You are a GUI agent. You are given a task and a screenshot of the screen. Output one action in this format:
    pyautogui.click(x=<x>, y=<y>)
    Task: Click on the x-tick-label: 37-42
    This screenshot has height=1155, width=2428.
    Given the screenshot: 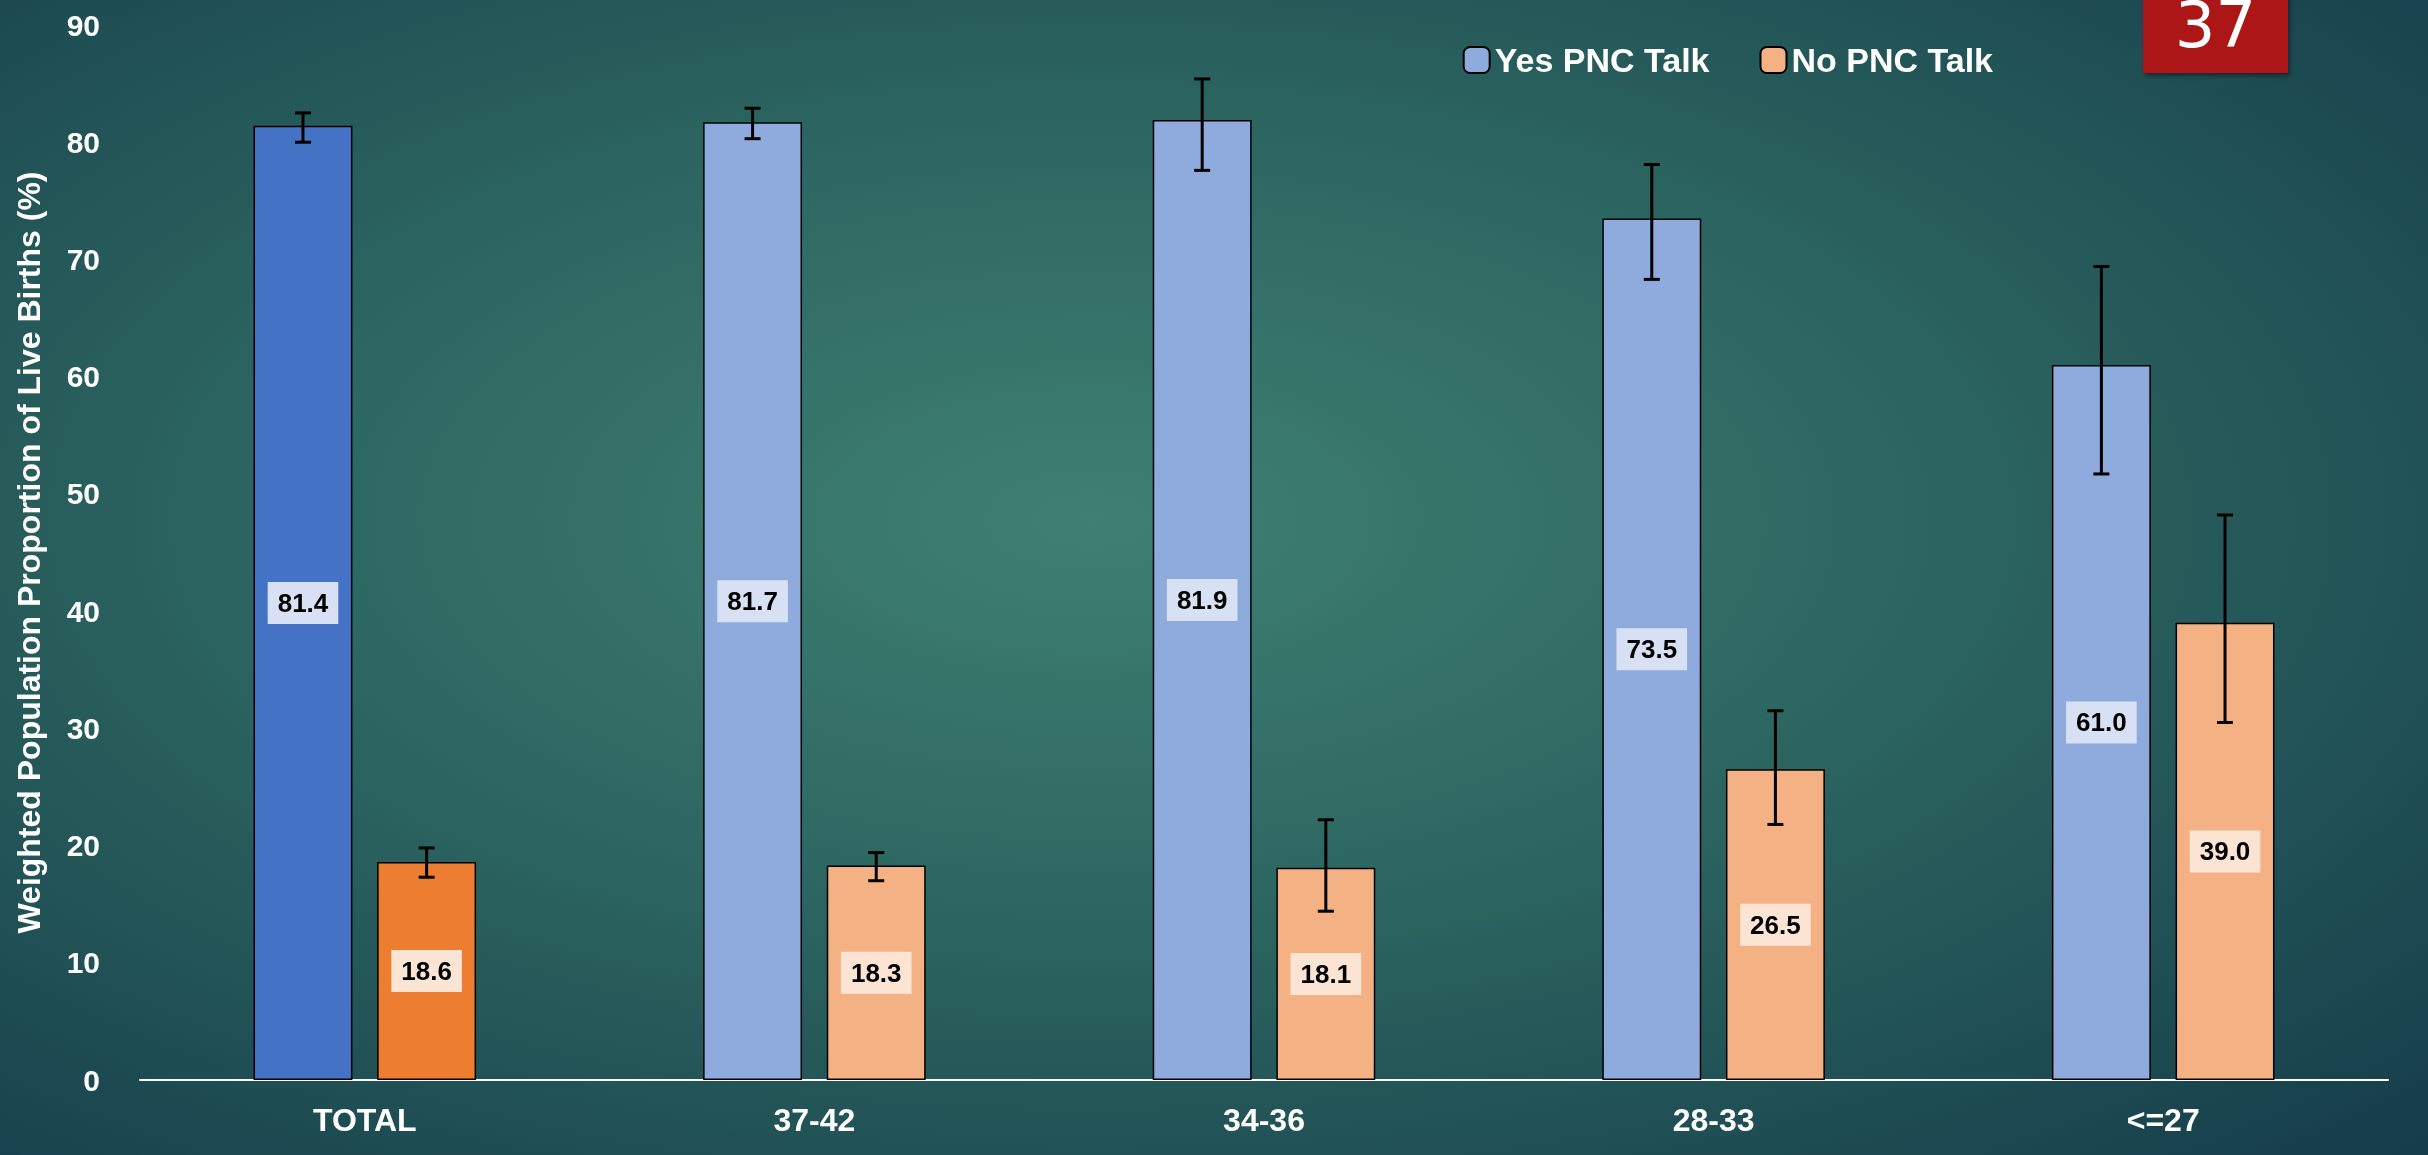 What is the action you would take?
    pyautogui.click(x=814, y=1120)
    